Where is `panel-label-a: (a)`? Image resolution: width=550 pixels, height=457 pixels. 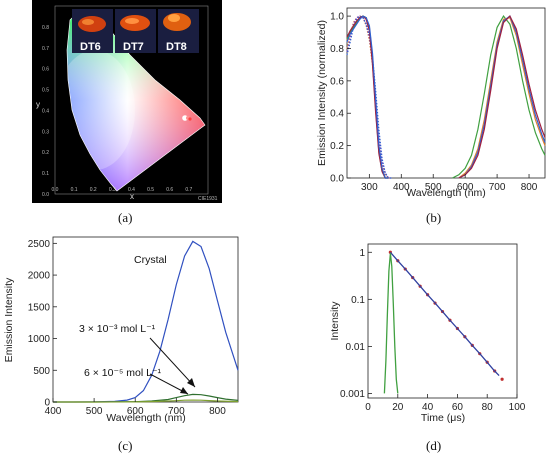
panel-label-a: (a) is located at coordinates (125, 217).